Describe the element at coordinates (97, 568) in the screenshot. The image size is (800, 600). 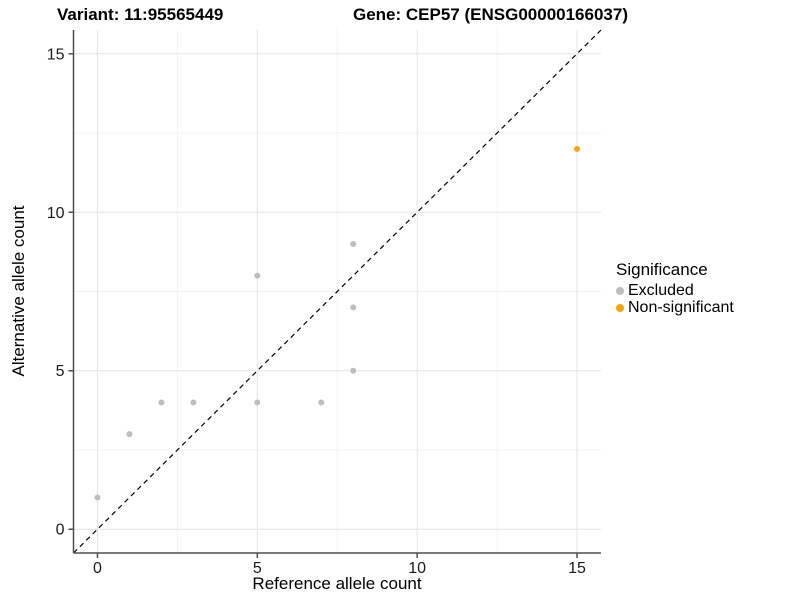
I see `x-tick-label: 0` at that location.